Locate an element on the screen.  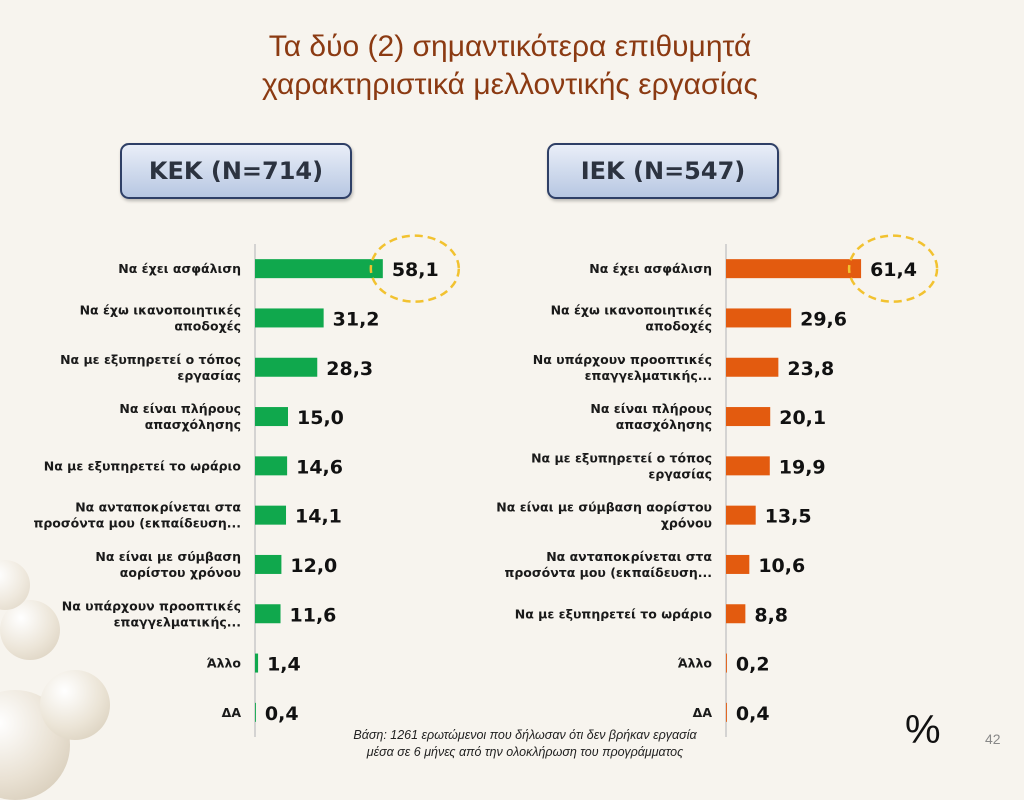
data-label: 23,8 is located at coordinates (810, 369).